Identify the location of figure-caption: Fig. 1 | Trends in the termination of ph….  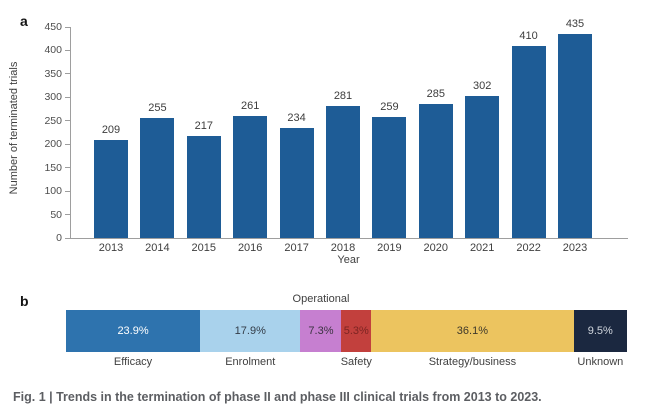
(277, 397).